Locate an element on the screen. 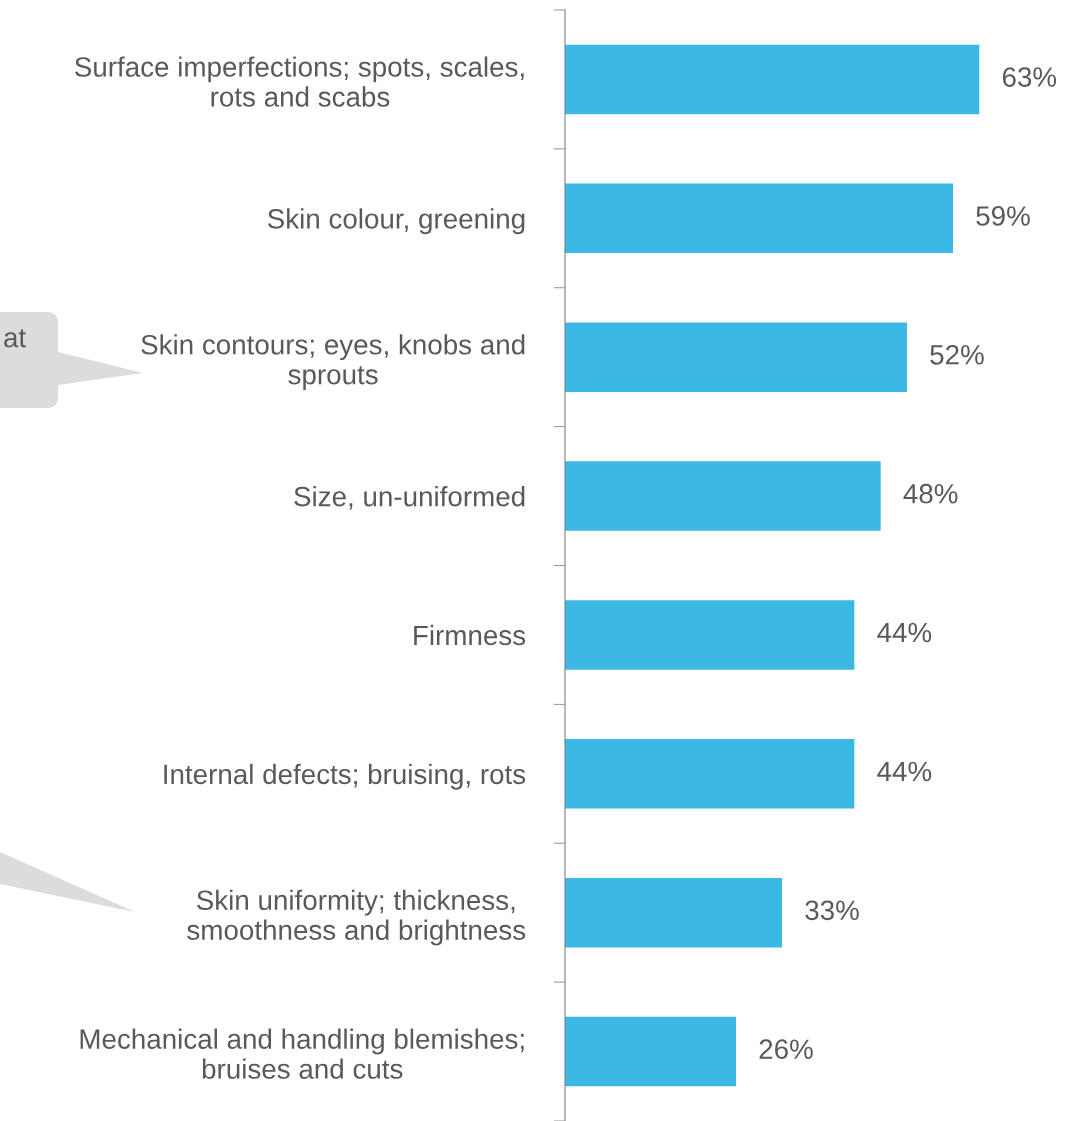 This screenshot has width=1082, height=1121. y-tick-label: Skin colour, greening is located at coordinates (396, 221).